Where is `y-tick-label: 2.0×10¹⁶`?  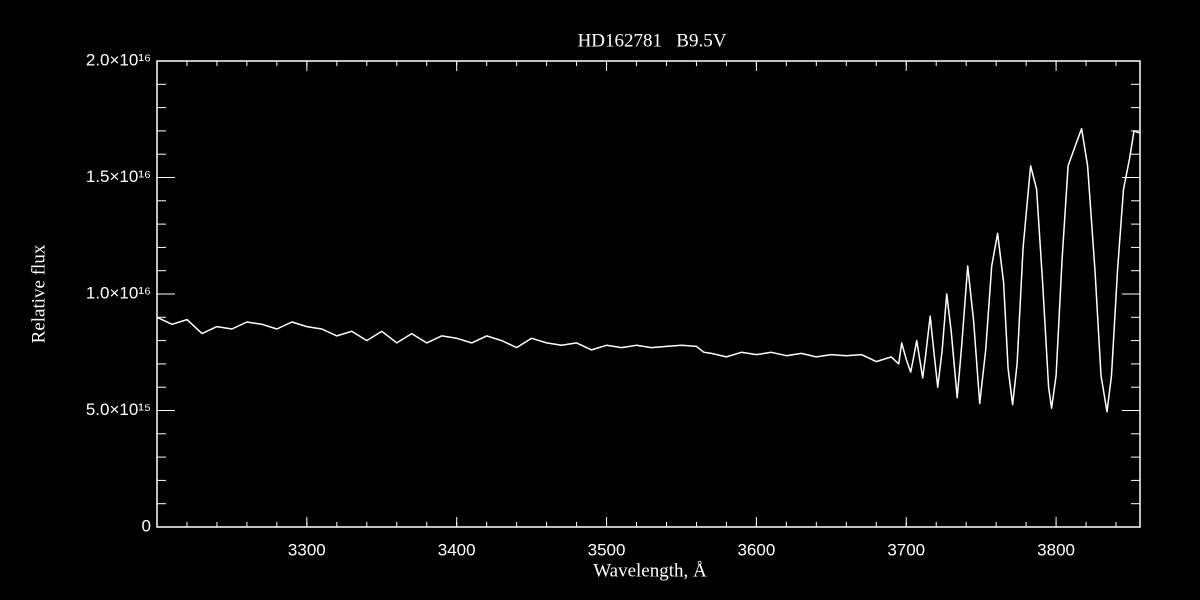
y-tick-label: 2.0×10¹⁶ is located at coordinates (118, 59).